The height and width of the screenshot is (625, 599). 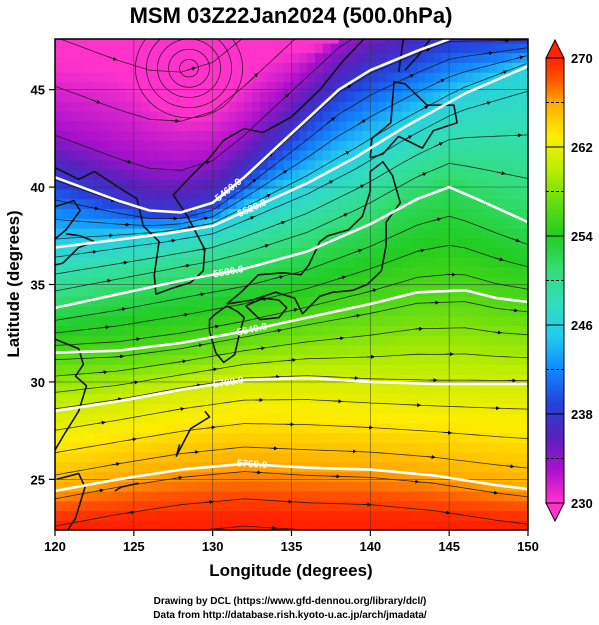 What do you see at coordinates (582, 147) in the screenshot?
I see `colorbar-tick-label: 262` at bounding box center [582, 147].